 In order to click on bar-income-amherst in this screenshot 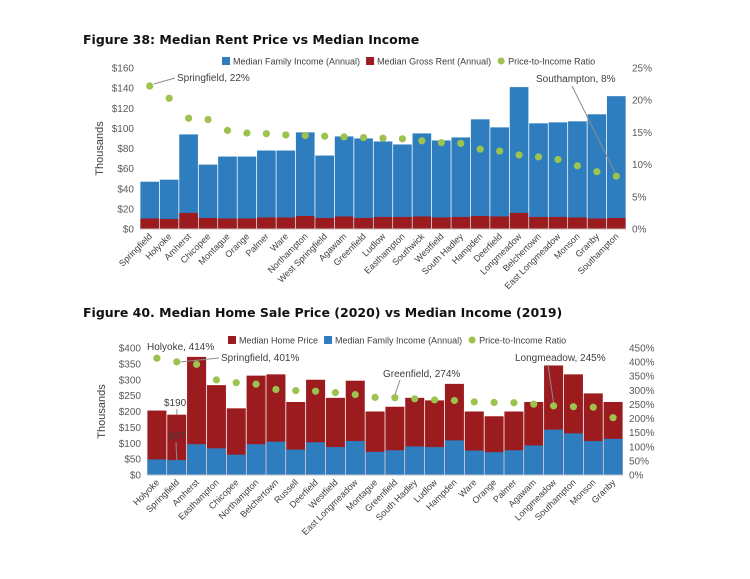, I will do `click(197, 459)`.